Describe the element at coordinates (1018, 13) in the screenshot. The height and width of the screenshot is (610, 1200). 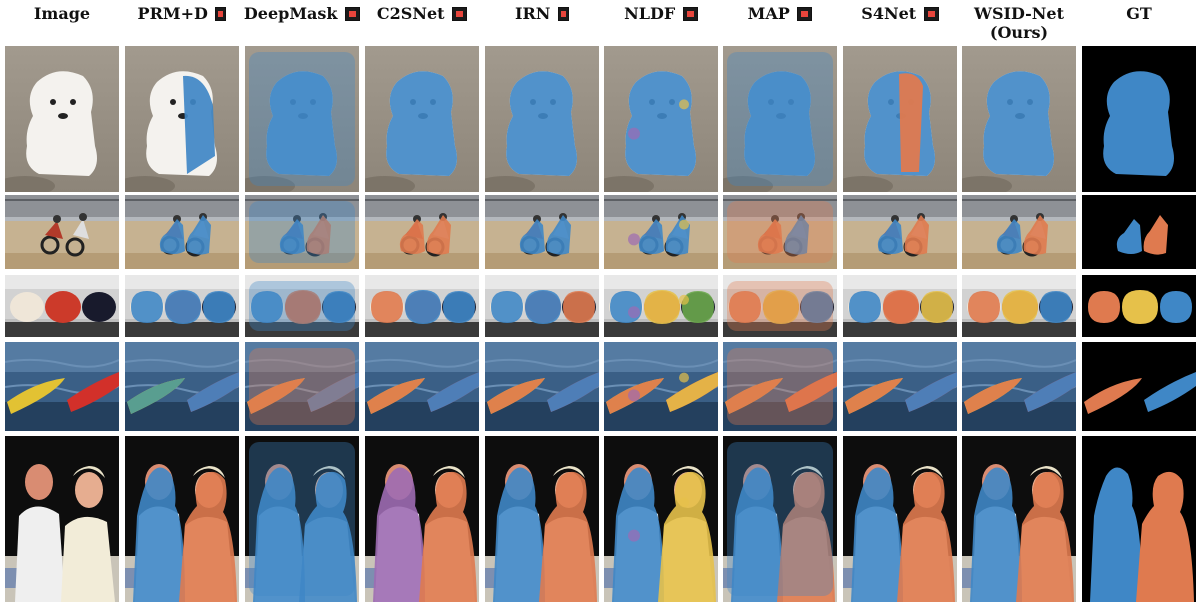
I see `column-title: WSID-Net` at that location.